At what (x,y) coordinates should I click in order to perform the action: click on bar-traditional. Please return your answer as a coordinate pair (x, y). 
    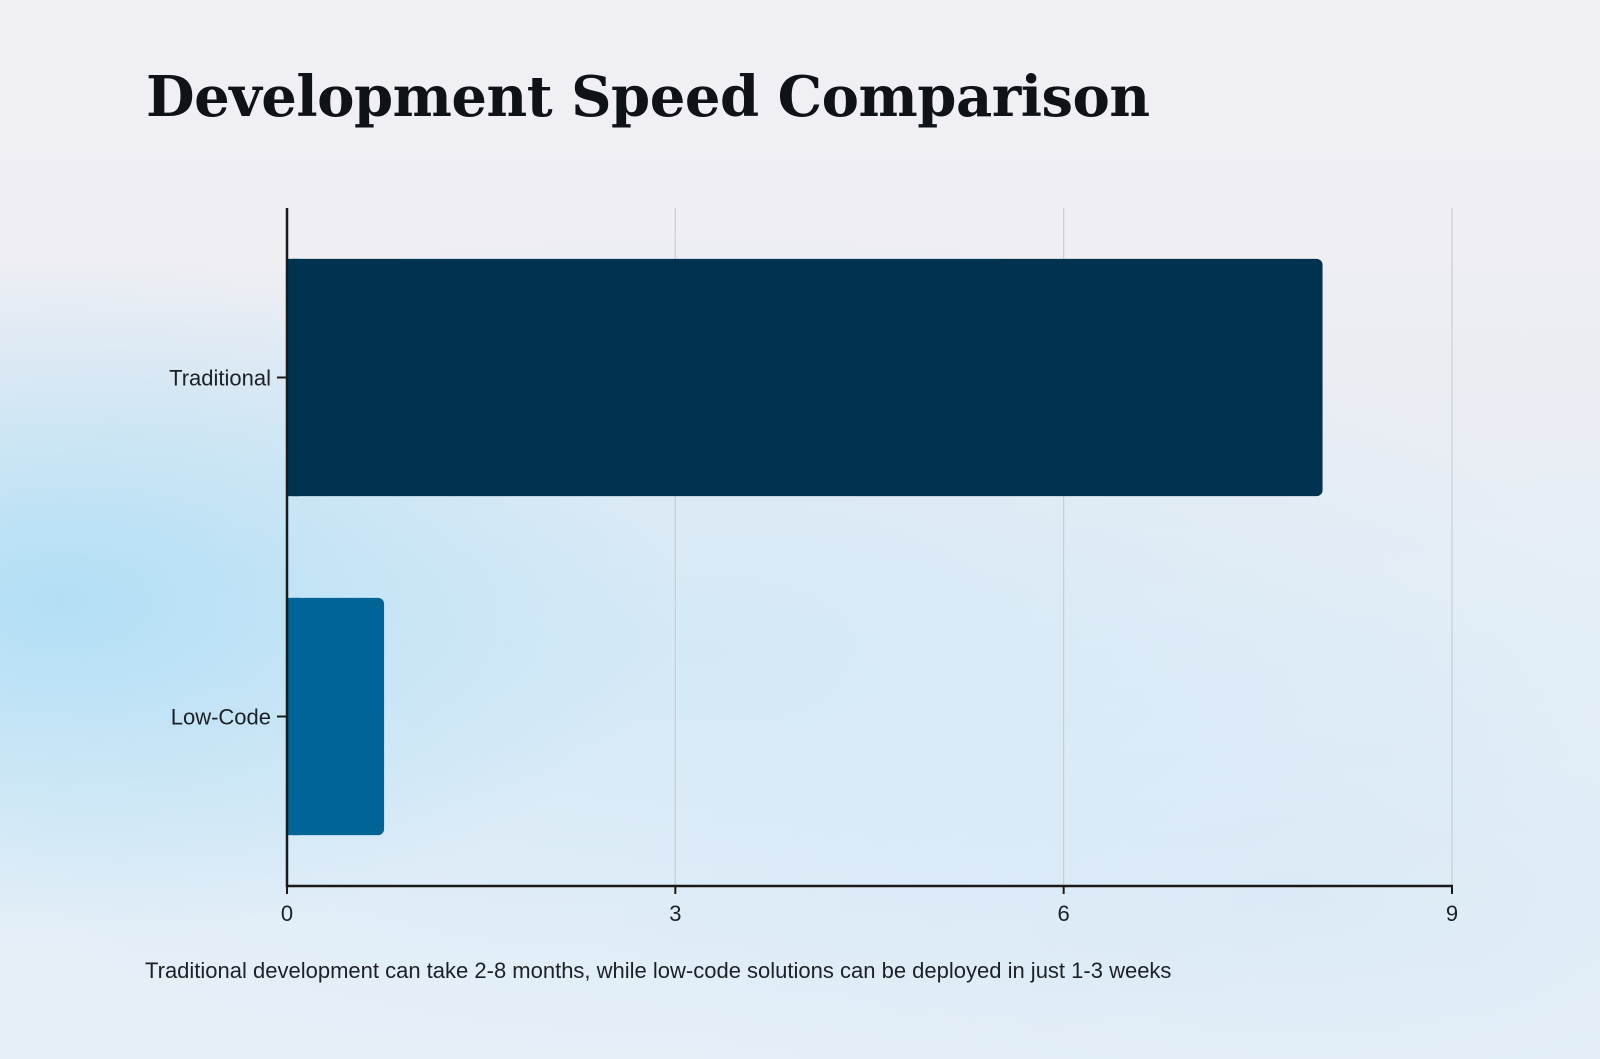
    Looking at the image, I should click on (805, 377).